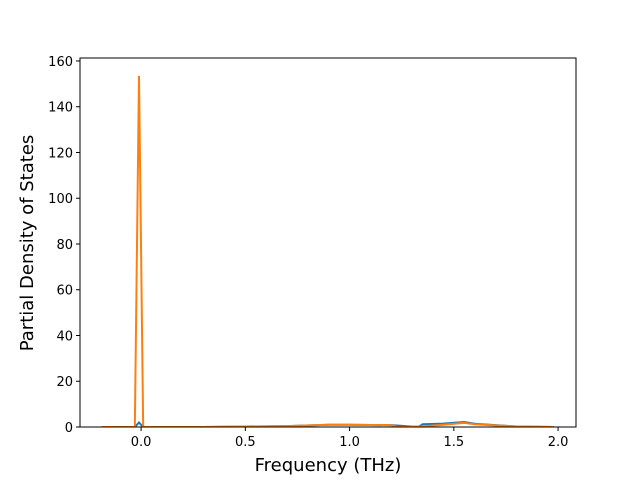 This screenshot has width=640, height=480. Describe the element at coordinates (64, 382) in the screenshot. I see `y-tick-label: 20` at that location.